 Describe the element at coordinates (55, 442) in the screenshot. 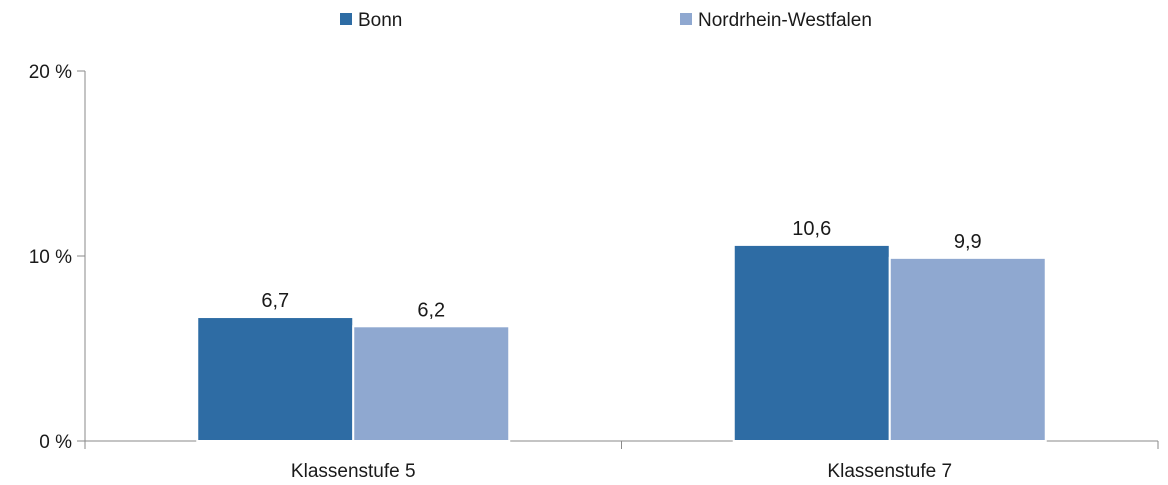

I see `y-tick-label: 0 %` at that location.